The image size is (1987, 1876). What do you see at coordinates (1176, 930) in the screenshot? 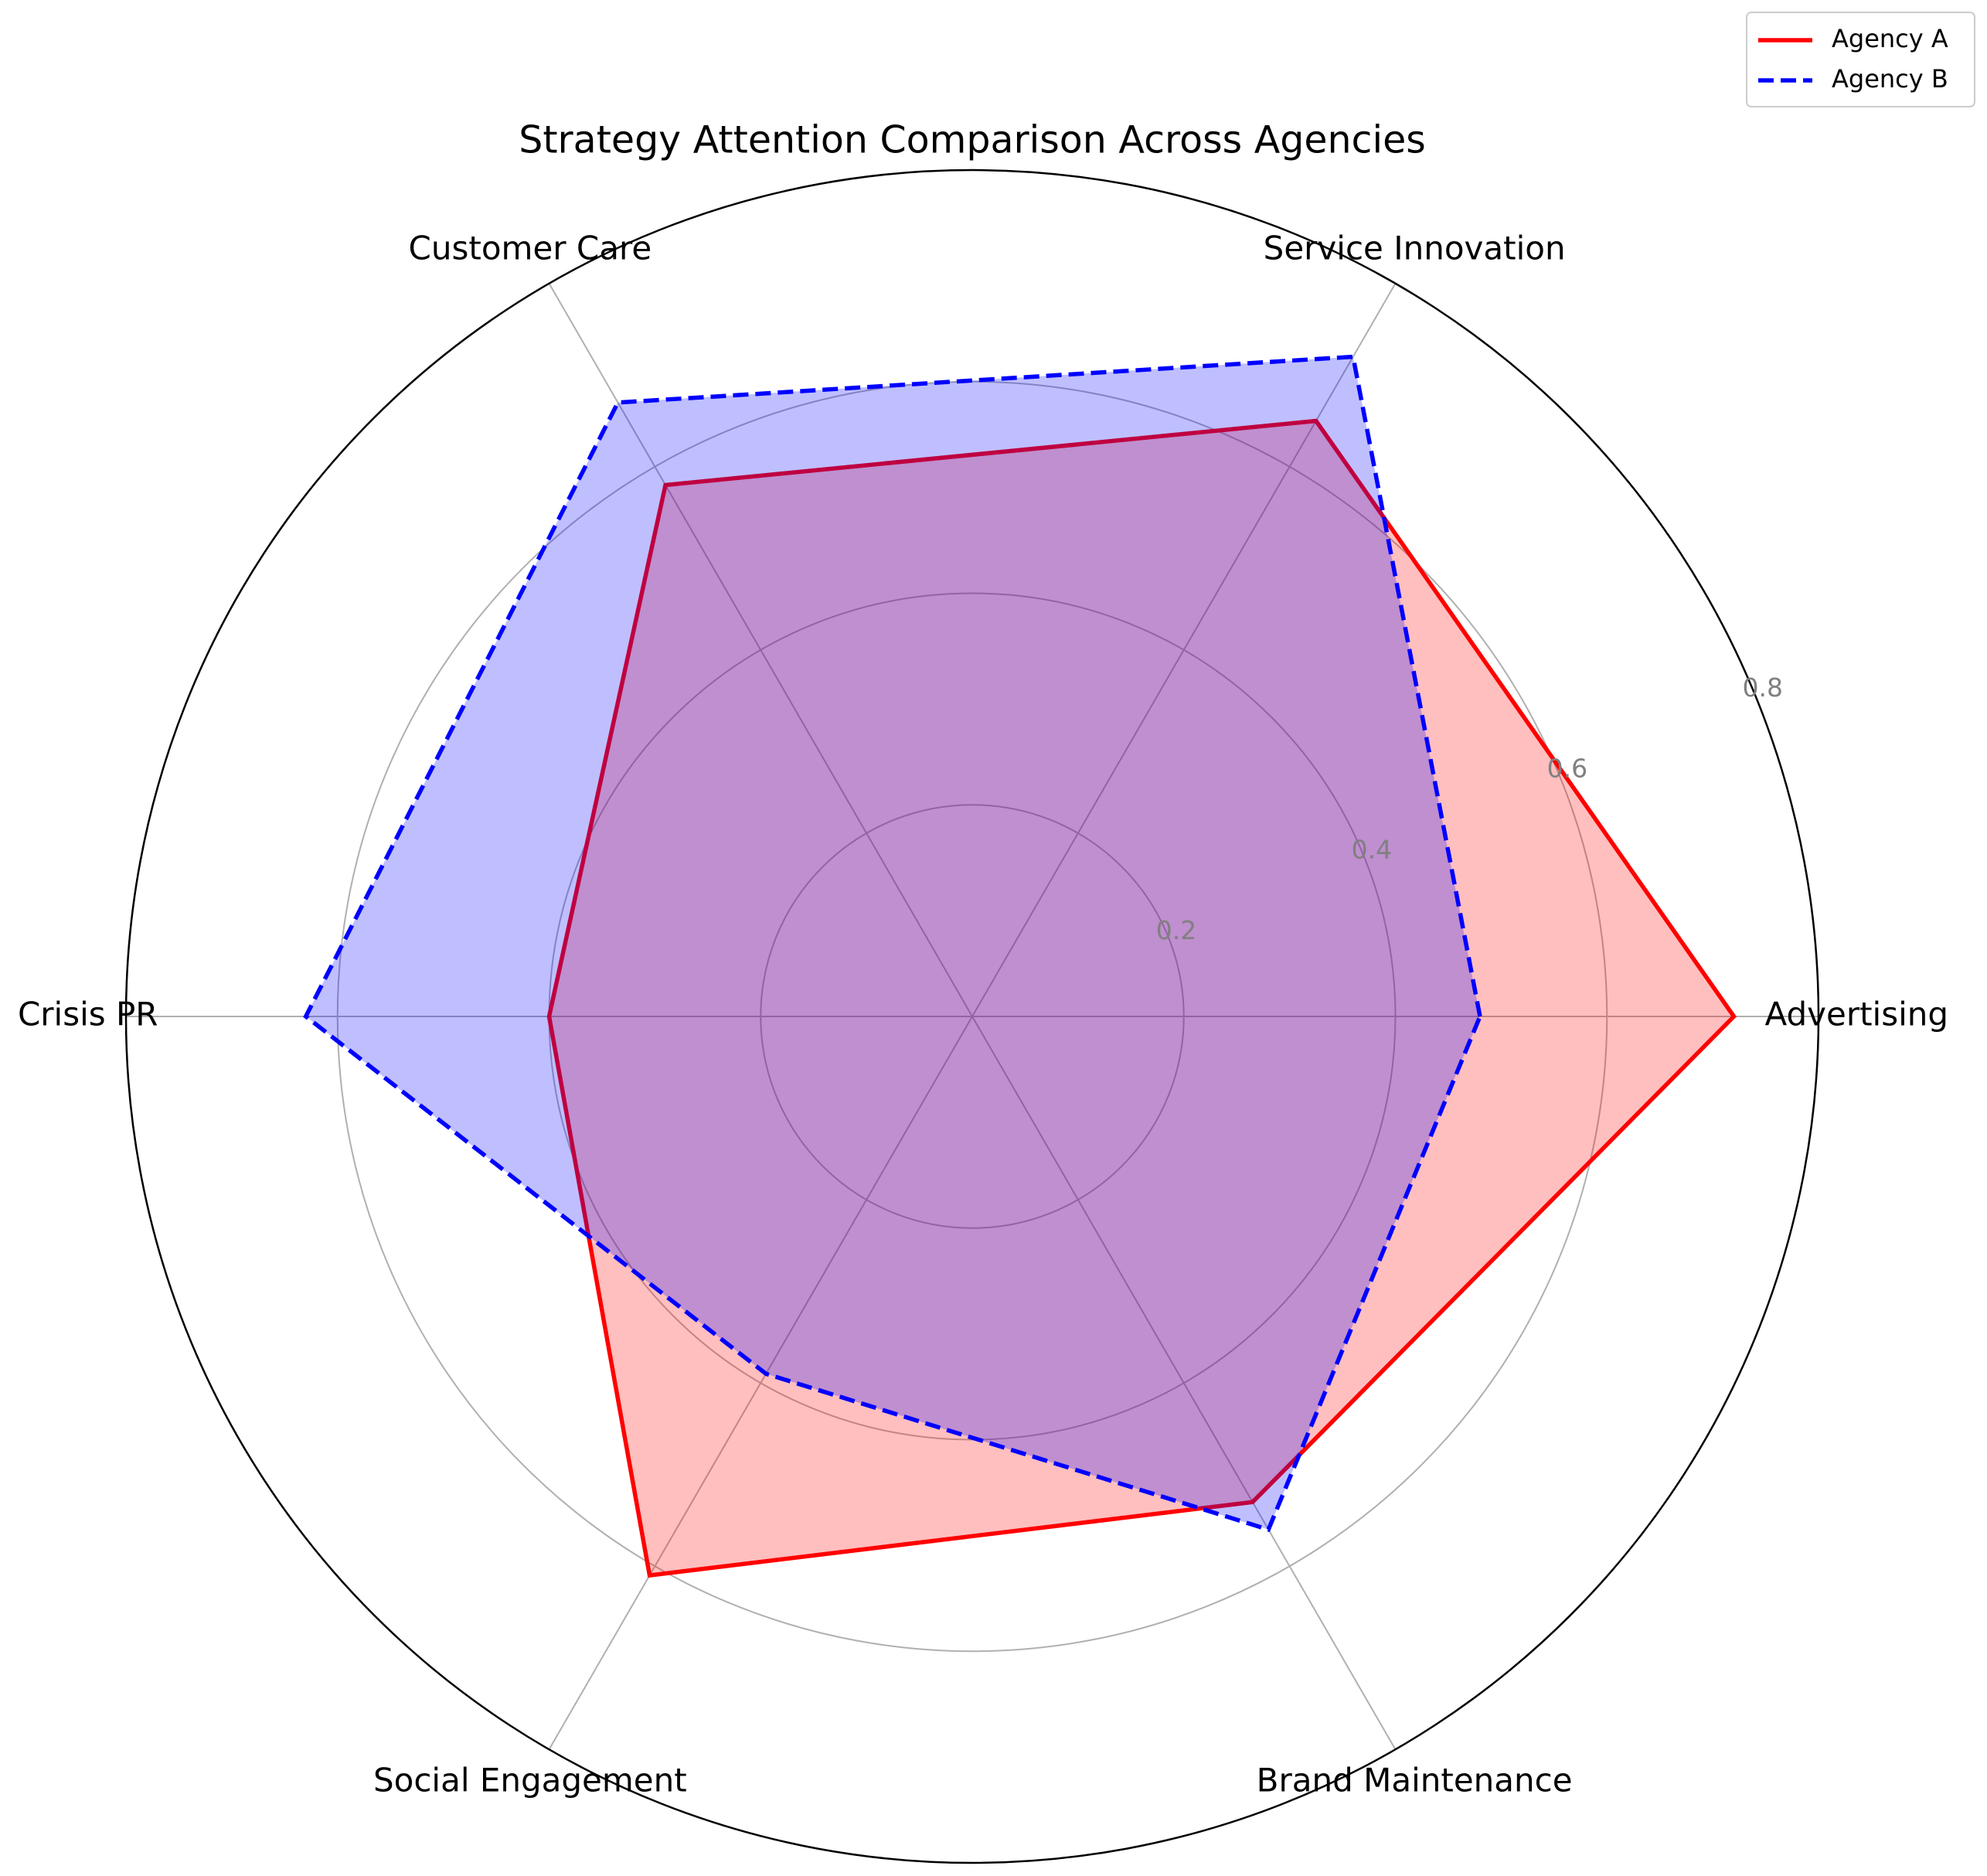
I see `r-tick-label: 0.2` at bounding box center [1176, 930].